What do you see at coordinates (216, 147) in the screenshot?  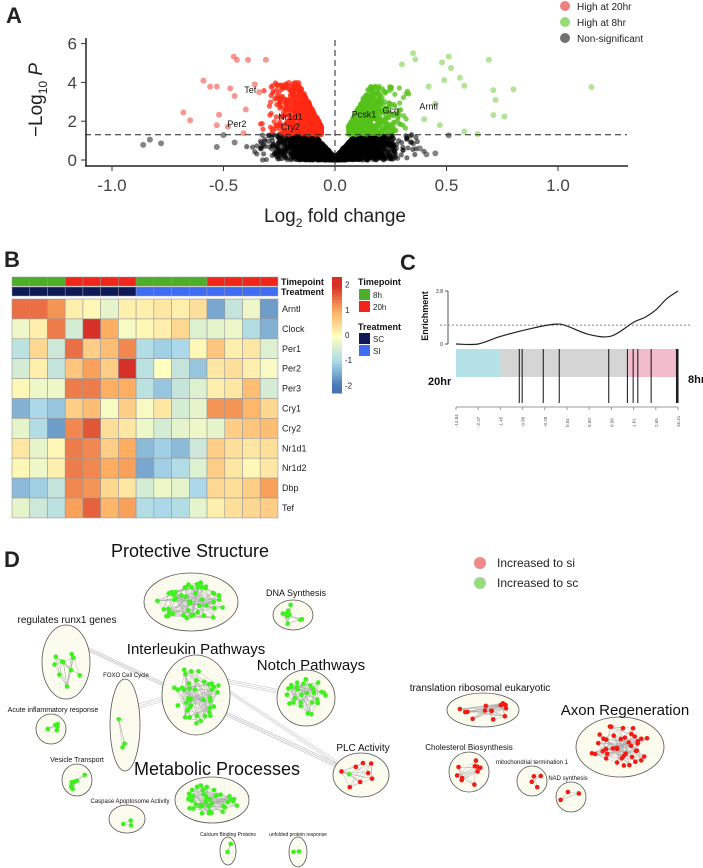 I see `point-ns` at bounding box center [216, 147].